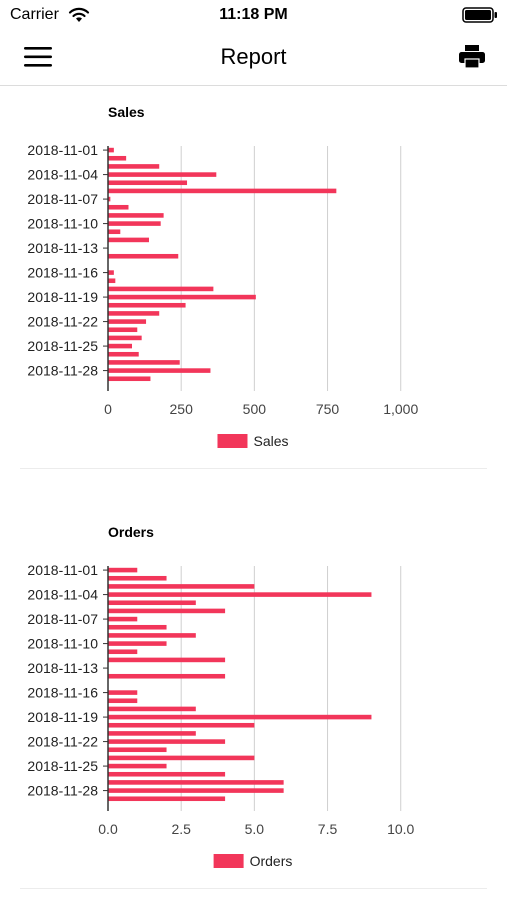 The height and width of the screenshot is (900, 507). I want to click on x-tick-label: 500, so click(255, 409).